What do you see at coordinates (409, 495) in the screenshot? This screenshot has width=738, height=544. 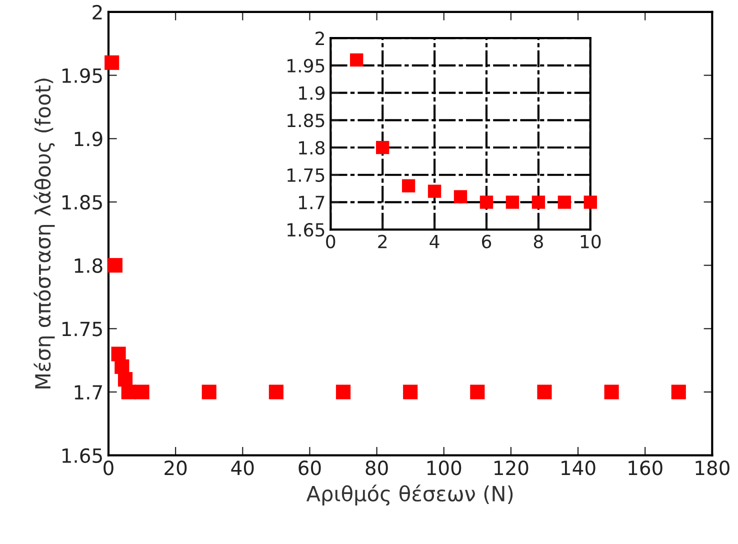 I see `x-axis-title: Αριθμός θέσεων (N)` at bounding box center [409, 495].